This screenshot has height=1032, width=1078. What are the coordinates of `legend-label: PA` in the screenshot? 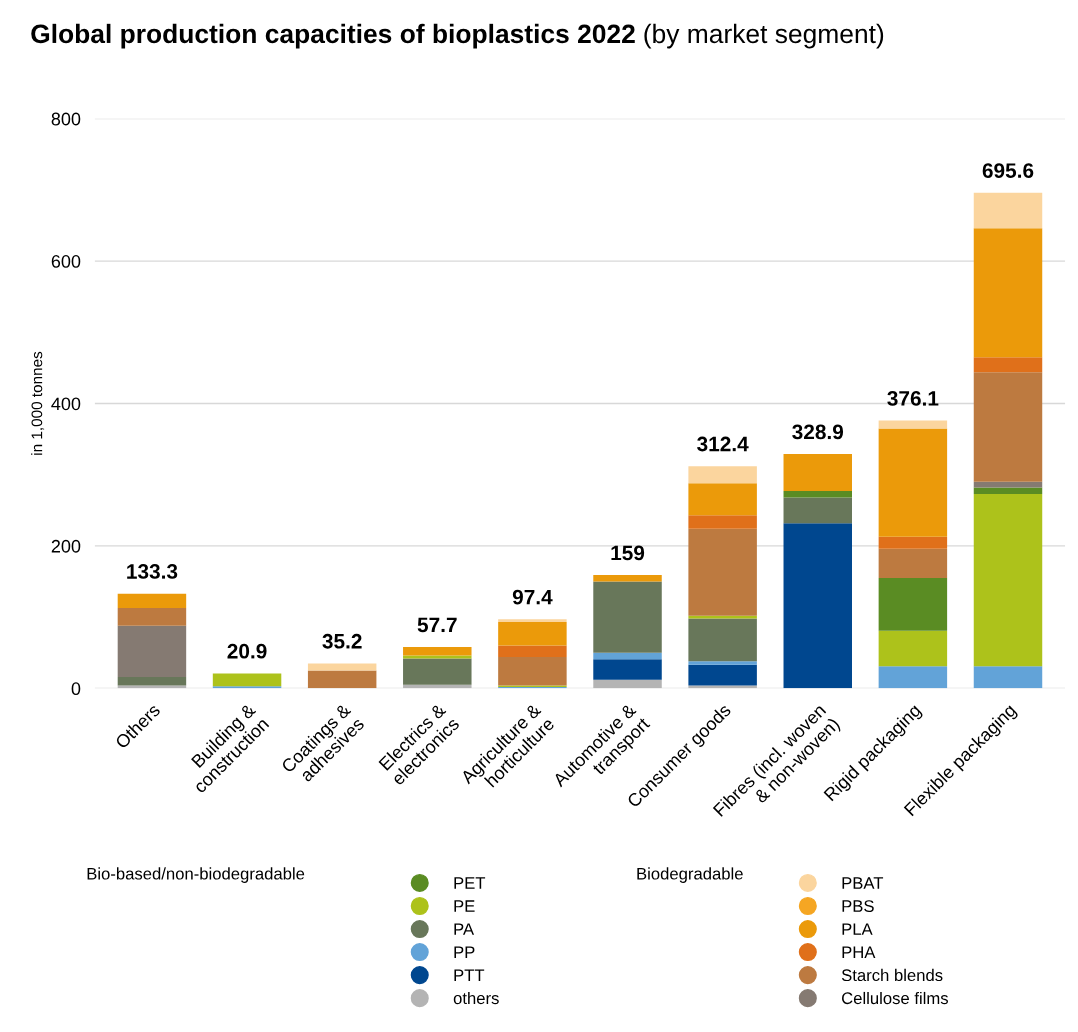 It's located at (464, 929).